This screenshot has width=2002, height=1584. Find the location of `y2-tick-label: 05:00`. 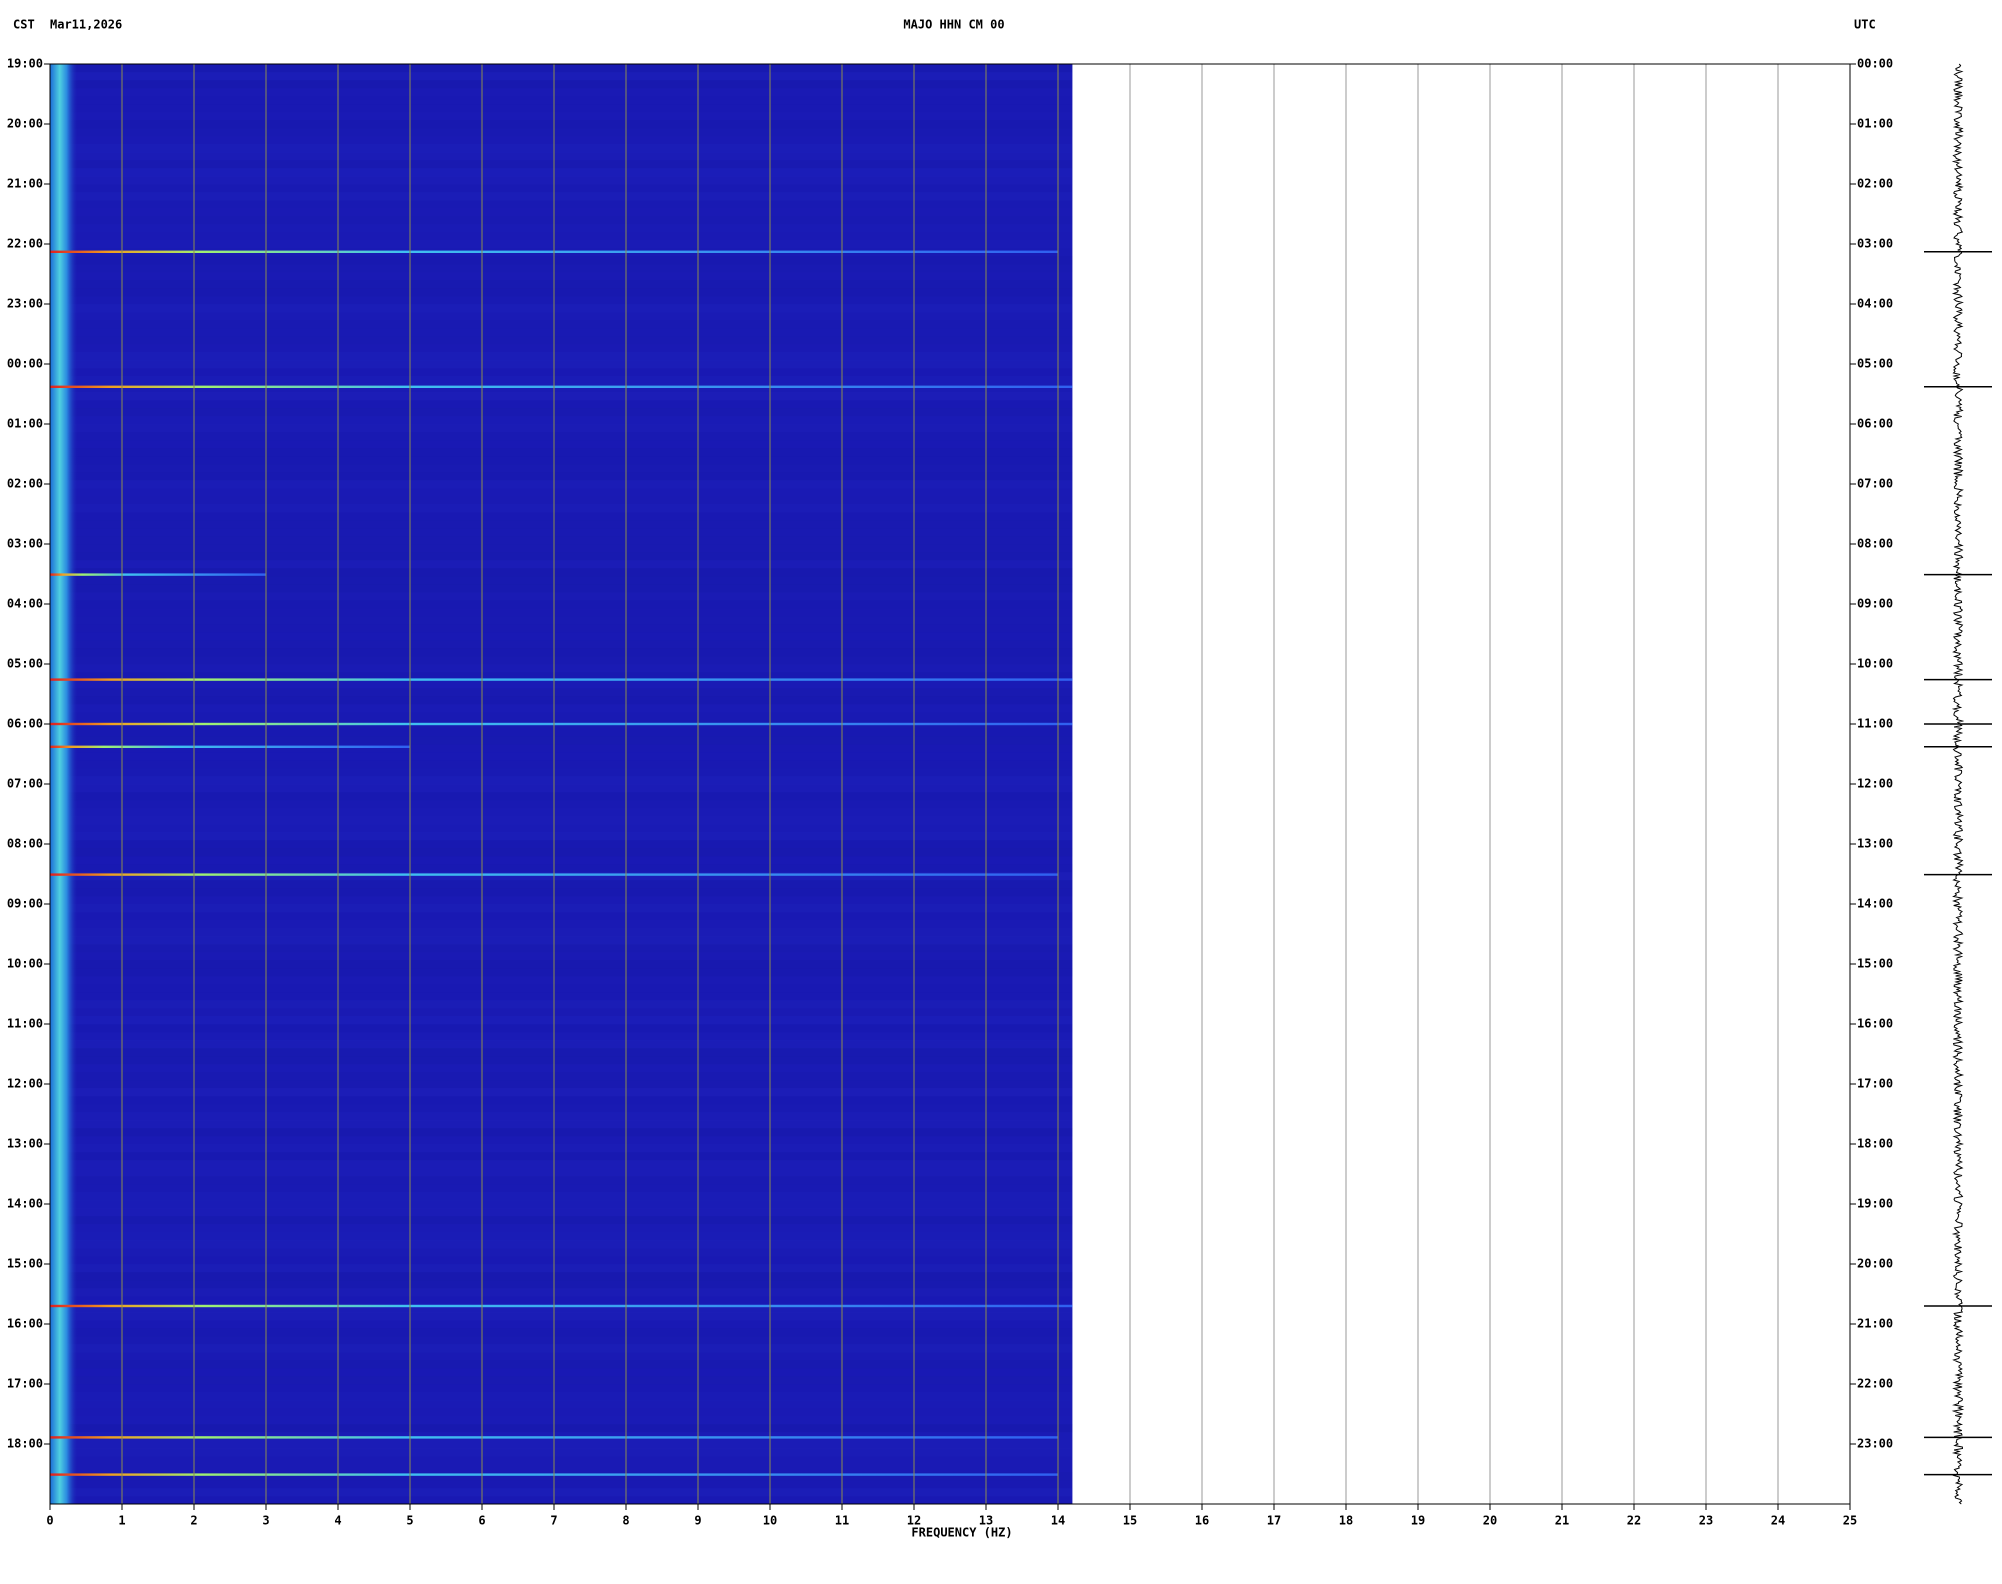

y2-tick-label: 05:00 is located at coordinates (1875, 364).